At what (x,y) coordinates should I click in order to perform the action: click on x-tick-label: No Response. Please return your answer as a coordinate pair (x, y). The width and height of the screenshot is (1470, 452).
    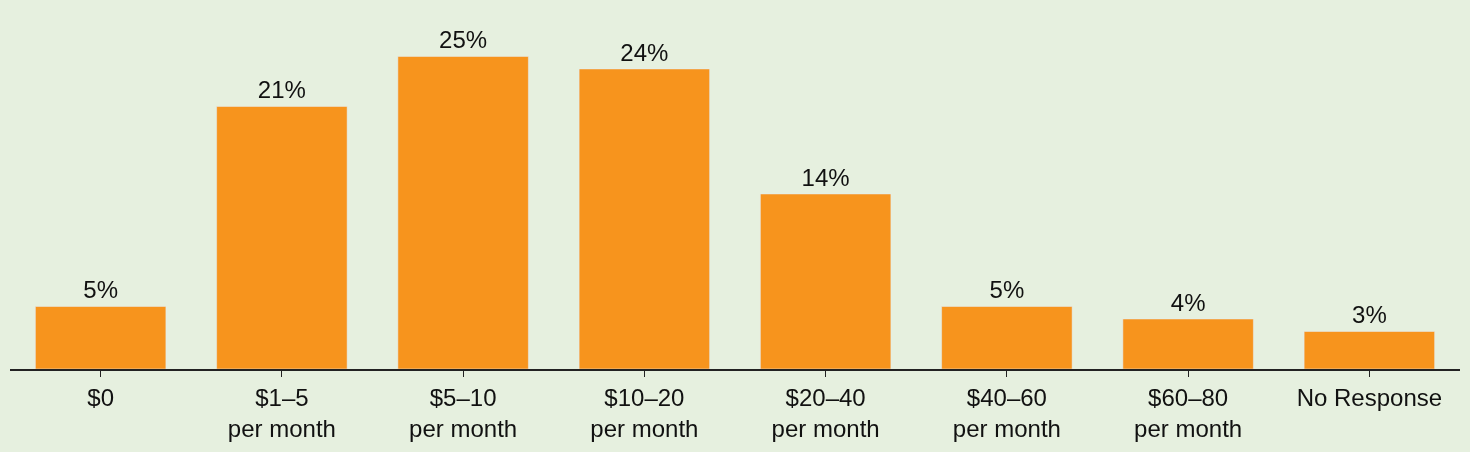
    Looking at the image, I should click on (1369, 397).